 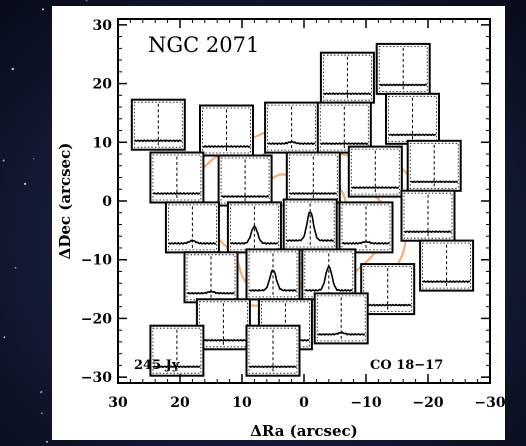 What do you see at coordinates (107, 202) in the screenshot?
I see `y-tick-label: 0` at bounding box center [107, 202].